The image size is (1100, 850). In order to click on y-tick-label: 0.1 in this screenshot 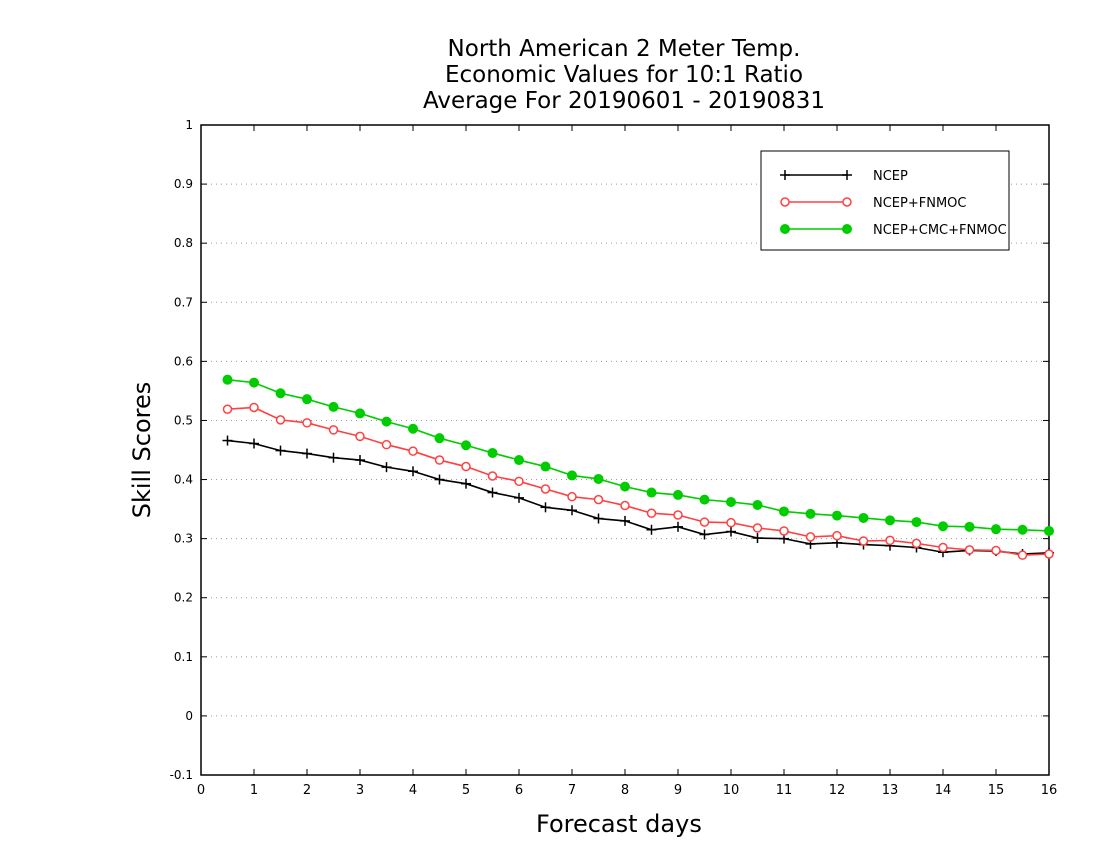, I will do `click(183, 657)`.